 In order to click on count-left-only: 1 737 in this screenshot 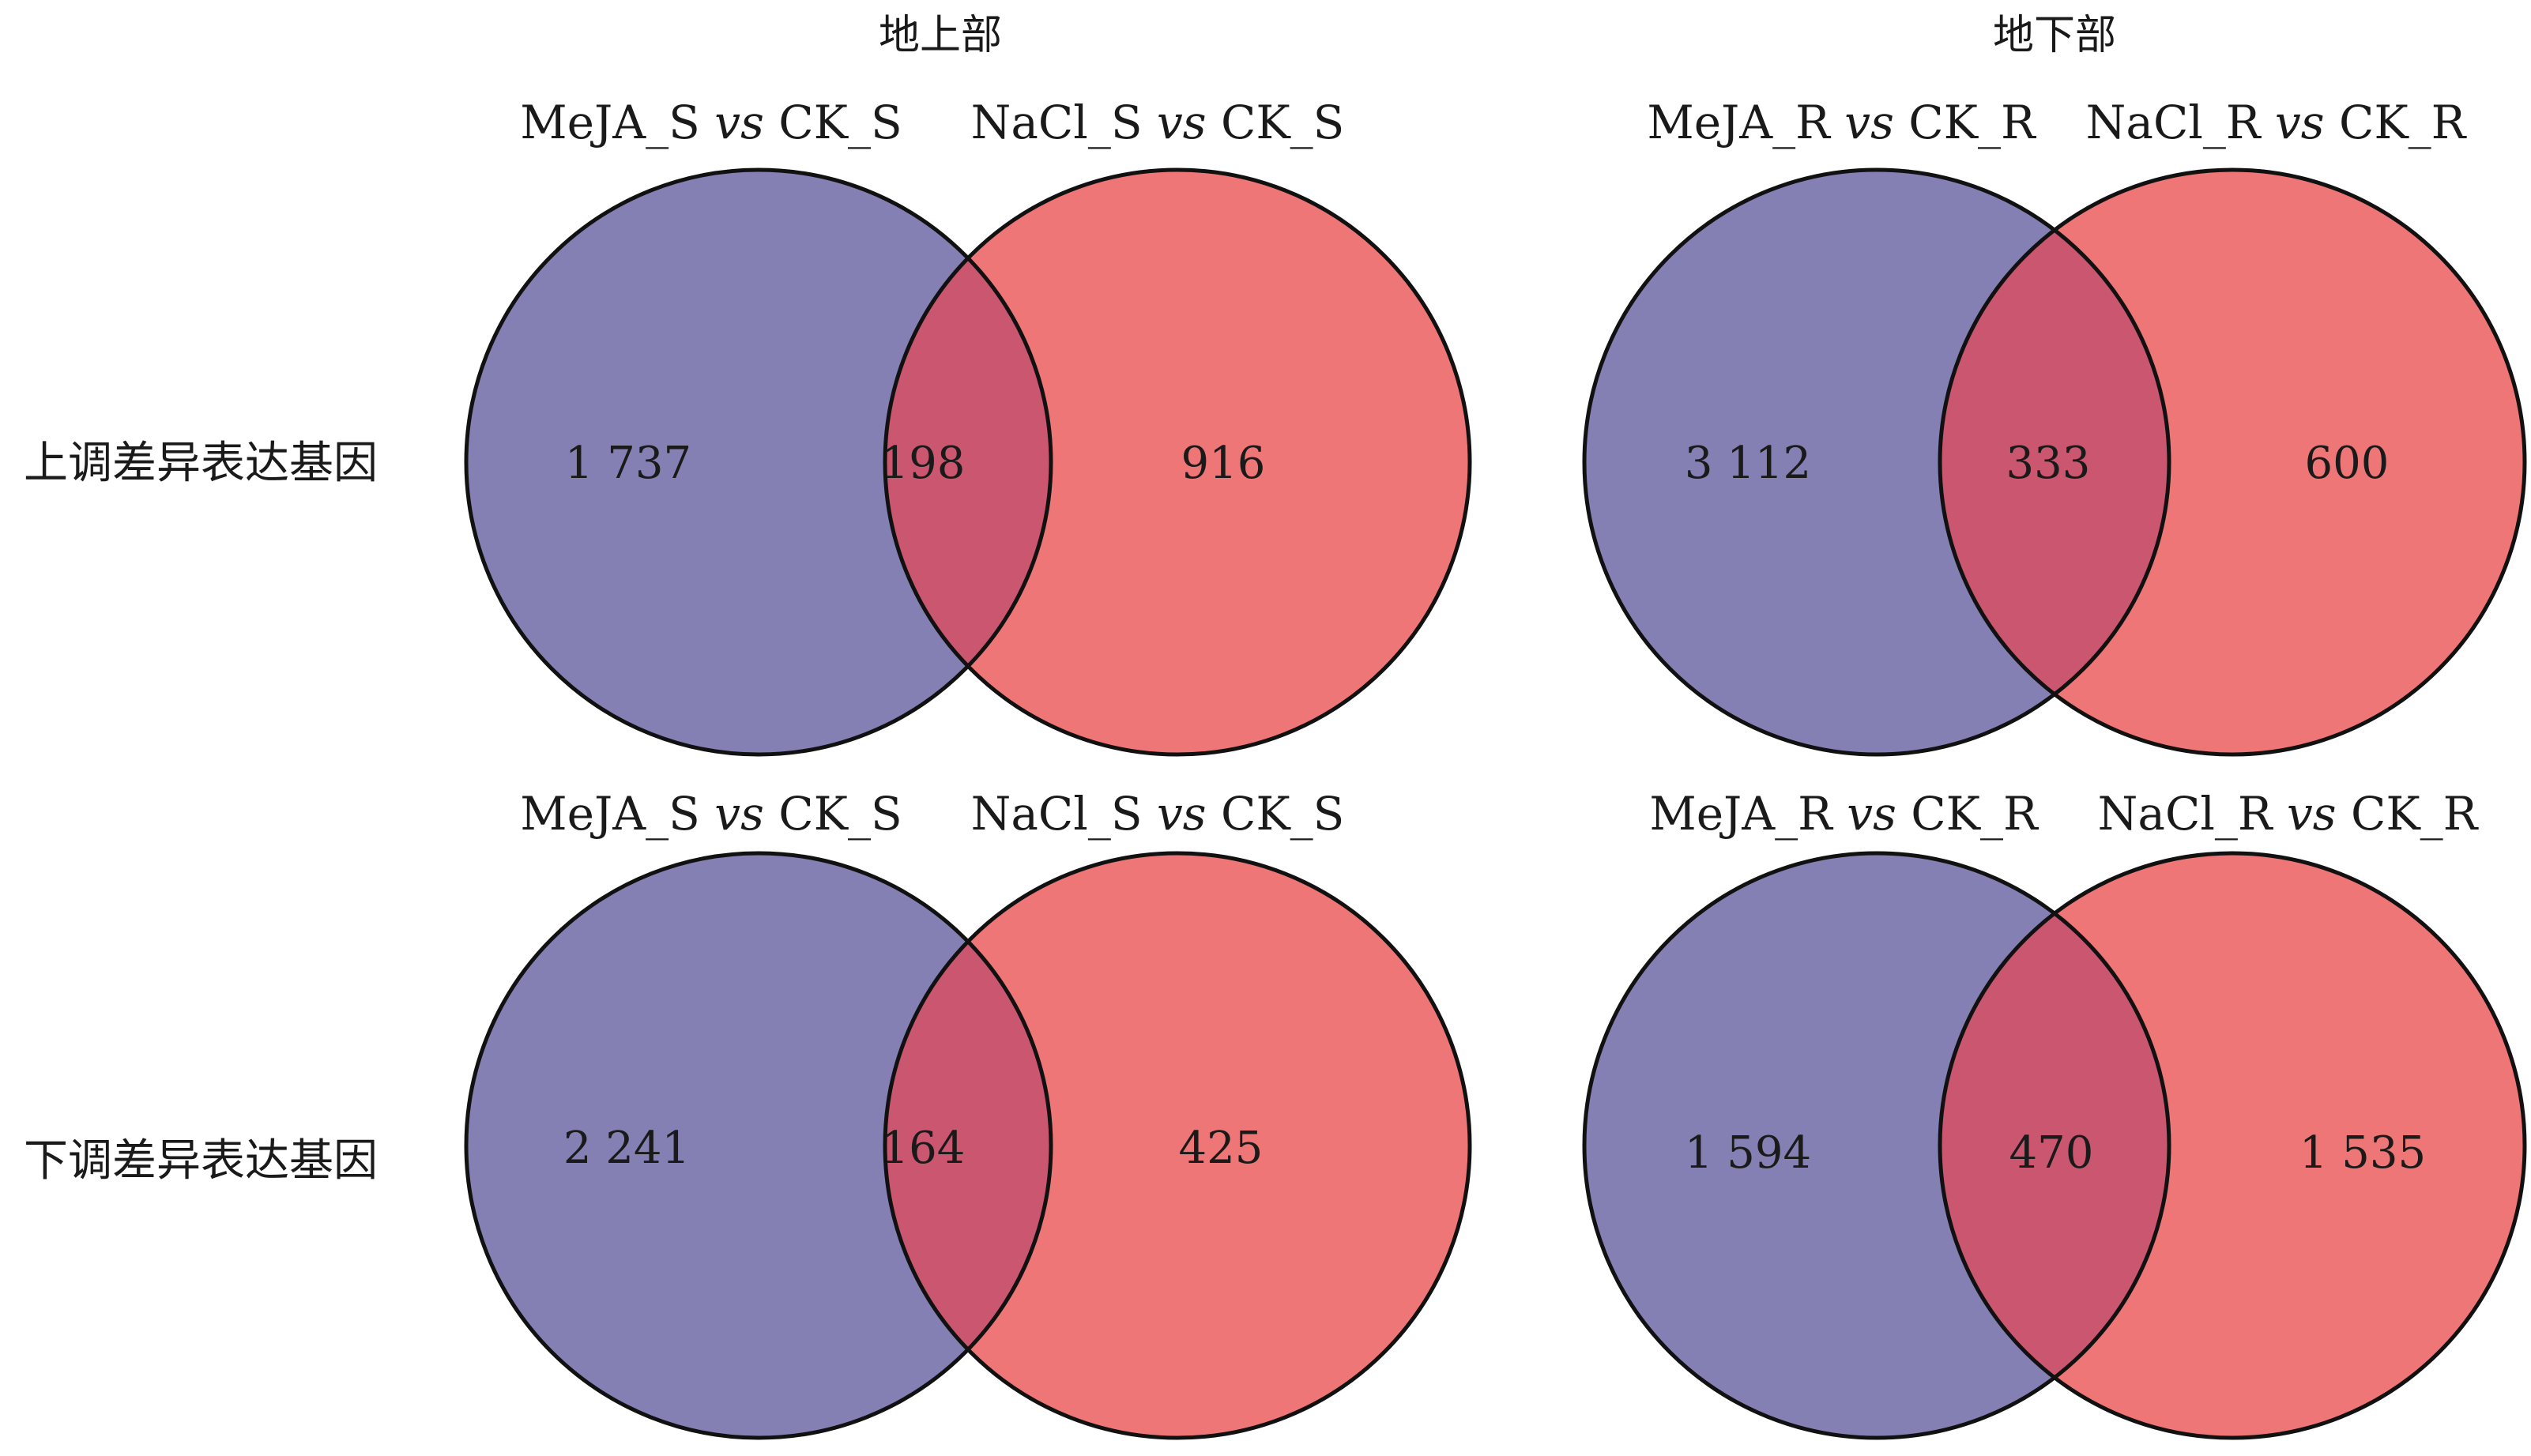, I will do `click(628, 463)`.